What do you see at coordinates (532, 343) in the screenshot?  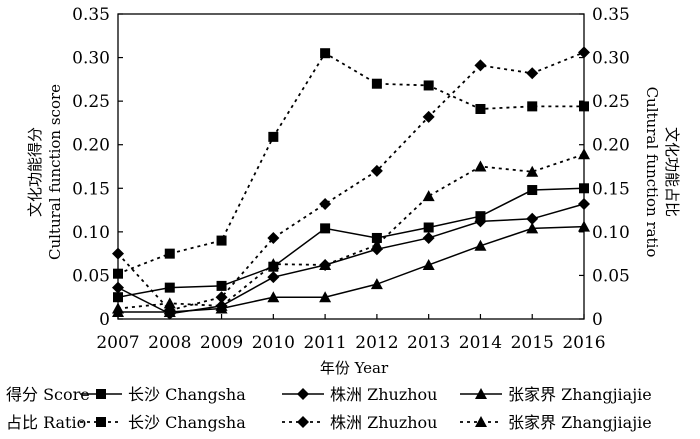 I see `x-tick-label: 2015` at bounding box center [532, 343].